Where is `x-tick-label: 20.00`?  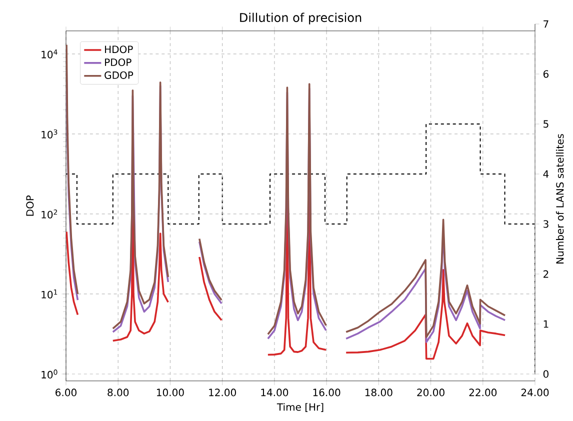
x-tick-label: 20.00 is located at coordinates (430, 392).